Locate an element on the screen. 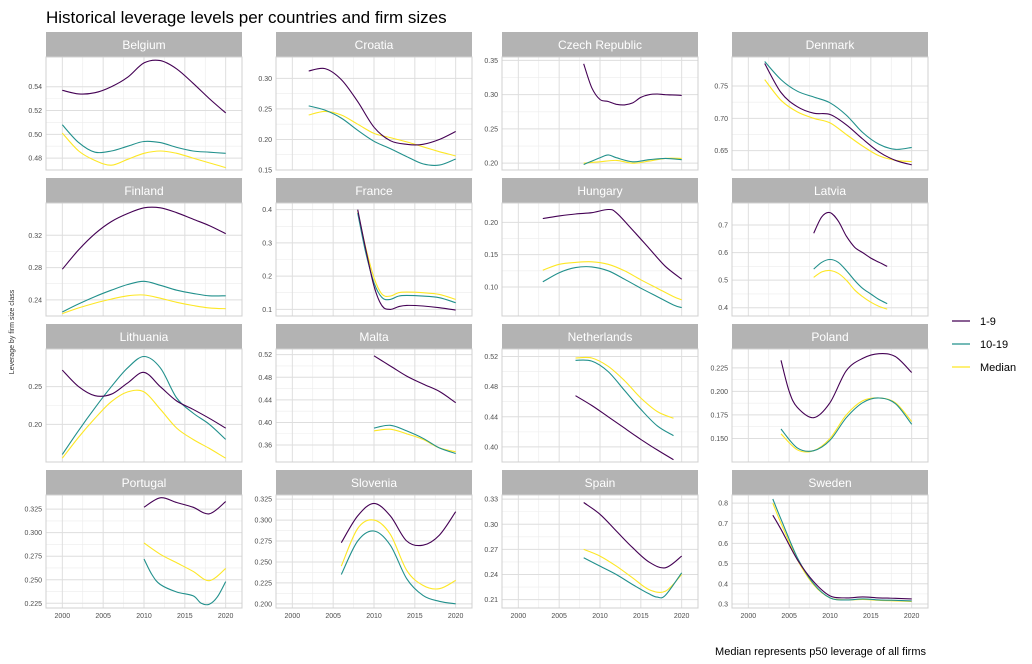 Image resolution: width=1032 pixels, height=664 pixels. y-tick-label: 0.33 is located at coordinates (491, 500).